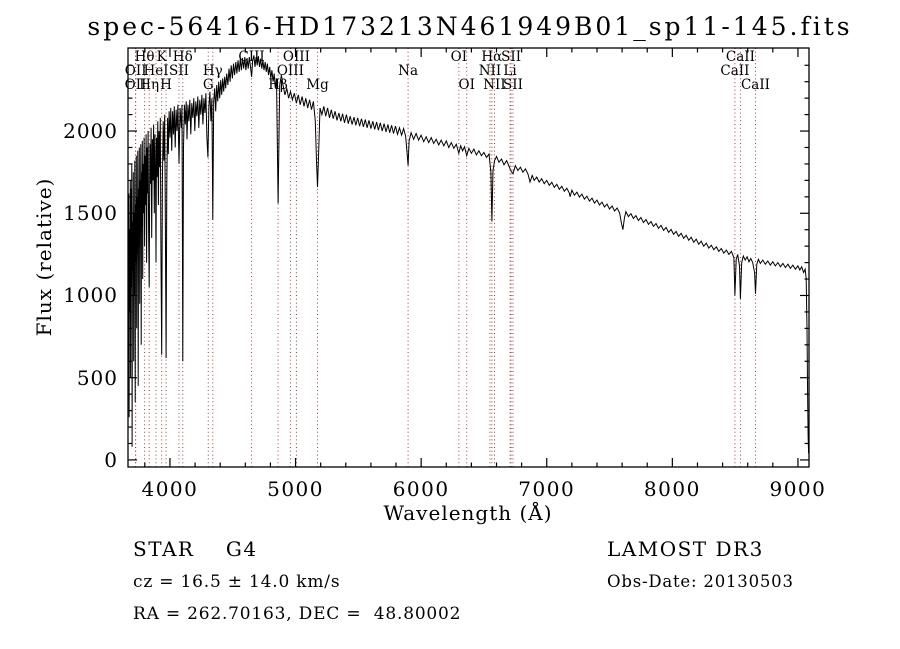  Describe the element at coordinates (421, 489) in the screenshot. I see `x-tick-label: 6000` at that location.